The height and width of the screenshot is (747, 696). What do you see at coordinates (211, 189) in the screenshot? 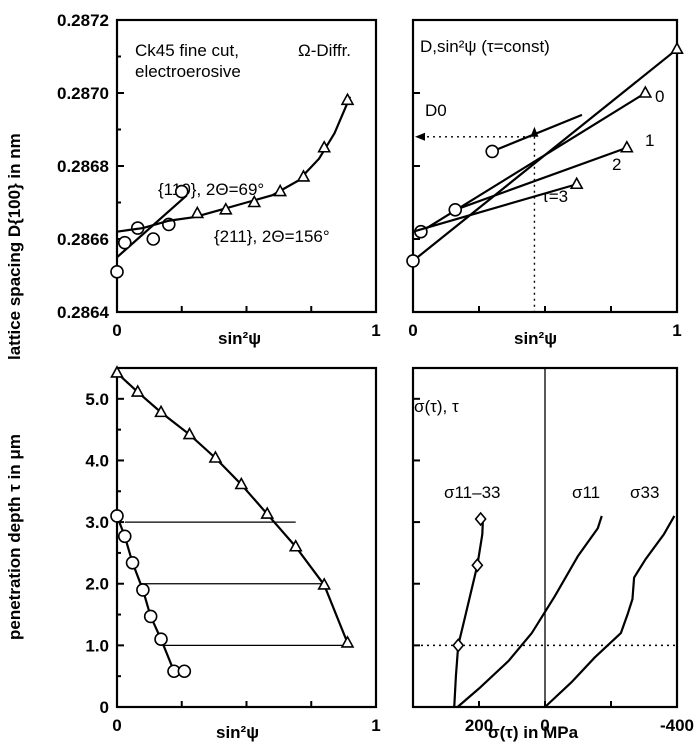
I see `annot-110: {110}, 2Θ=69°` at bounding box center [211, 189].